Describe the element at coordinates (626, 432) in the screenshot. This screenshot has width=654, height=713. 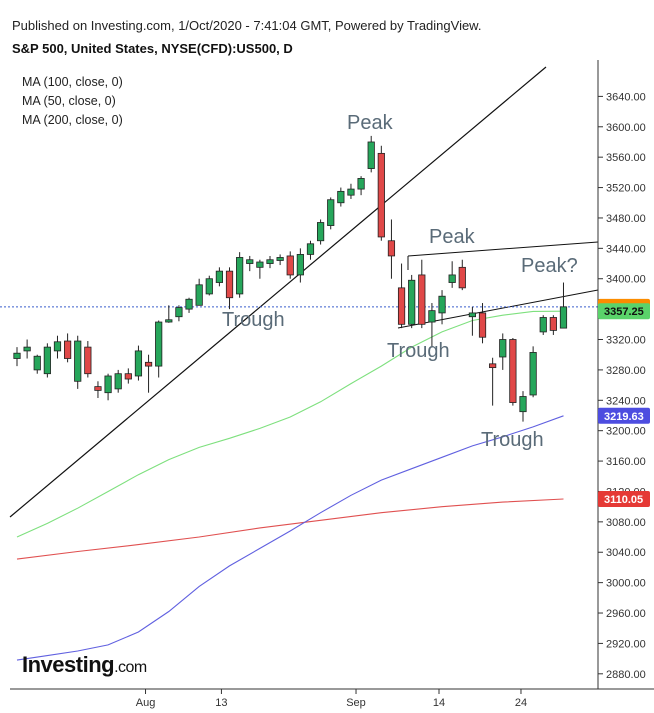
I see `price-tick-label: 3200.00` at that location.